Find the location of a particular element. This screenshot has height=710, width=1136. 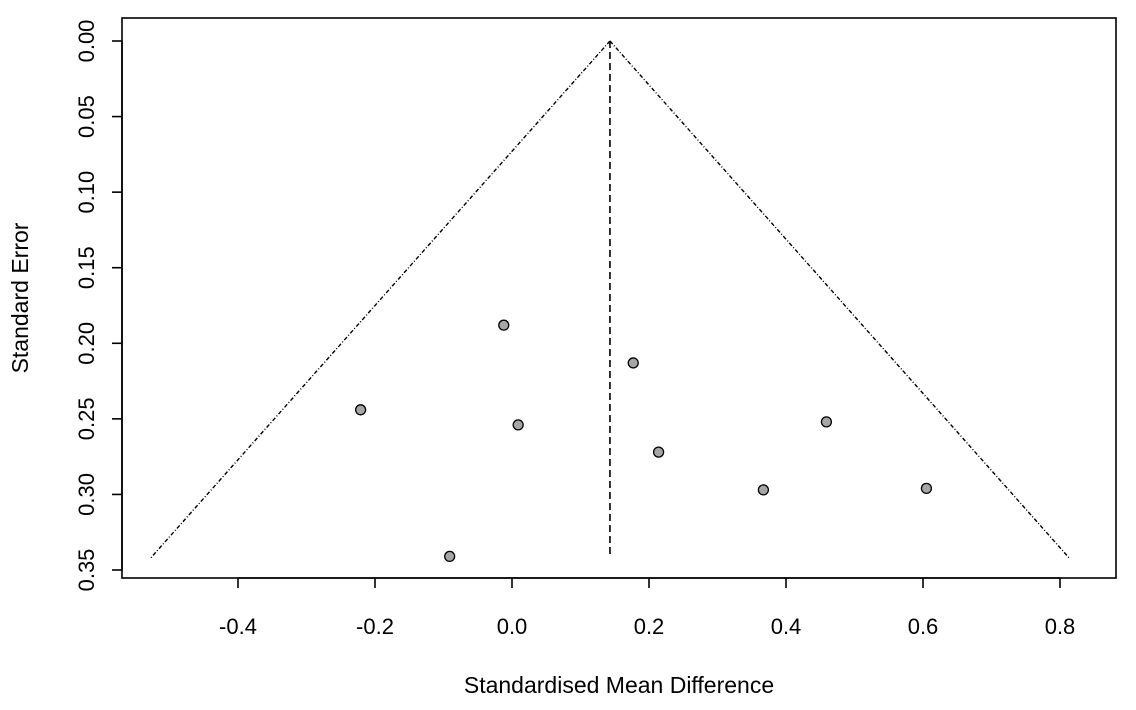

y-tick-label: 0.20 is located at coordinates (86, 343).